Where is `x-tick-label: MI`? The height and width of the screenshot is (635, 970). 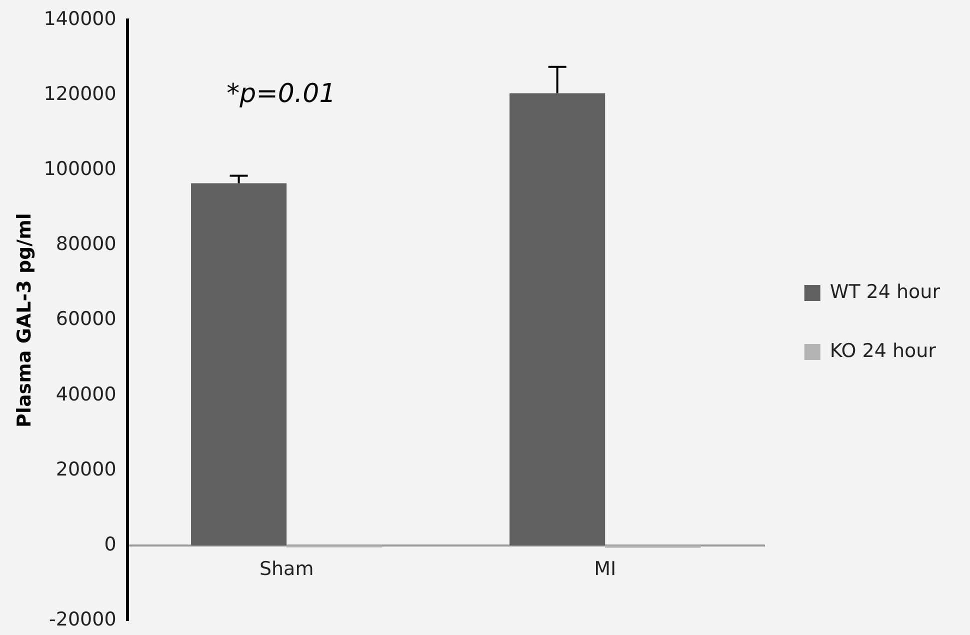 x-tick-label: MI is located at coordinates (605, 569).